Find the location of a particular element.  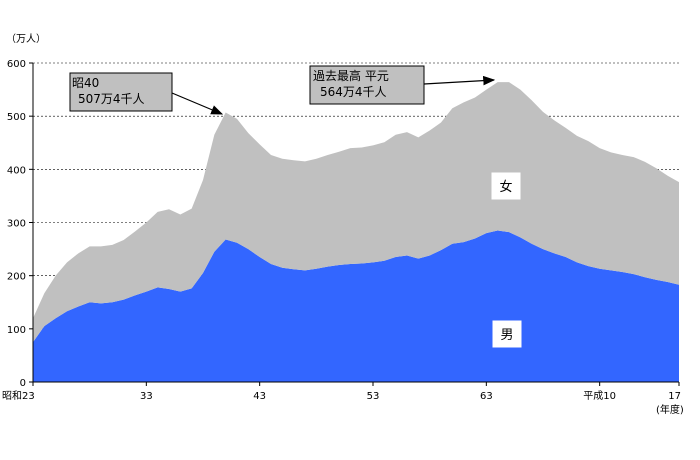

y-tick-label-500: 500 is located at coordinates (16, 117).